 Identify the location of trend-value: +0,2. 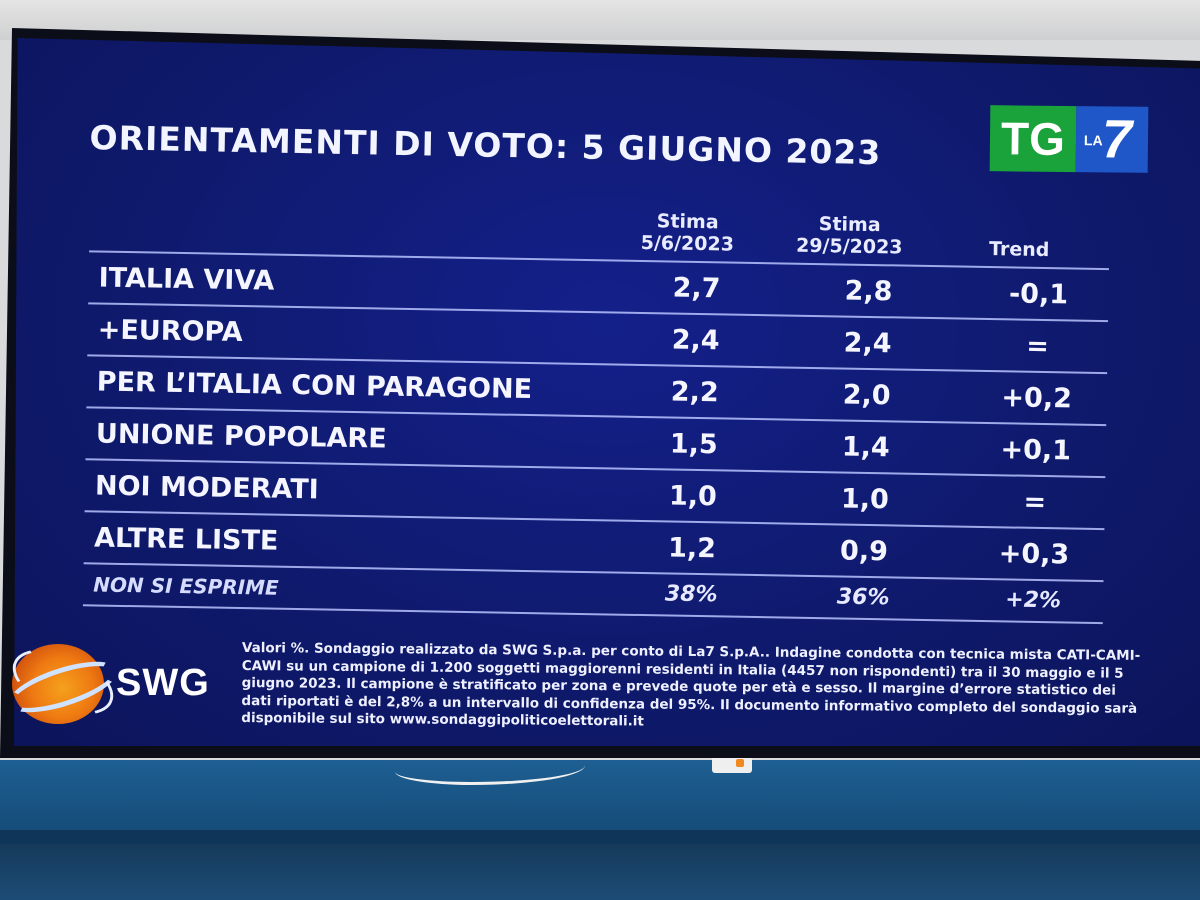
(1037, 398).